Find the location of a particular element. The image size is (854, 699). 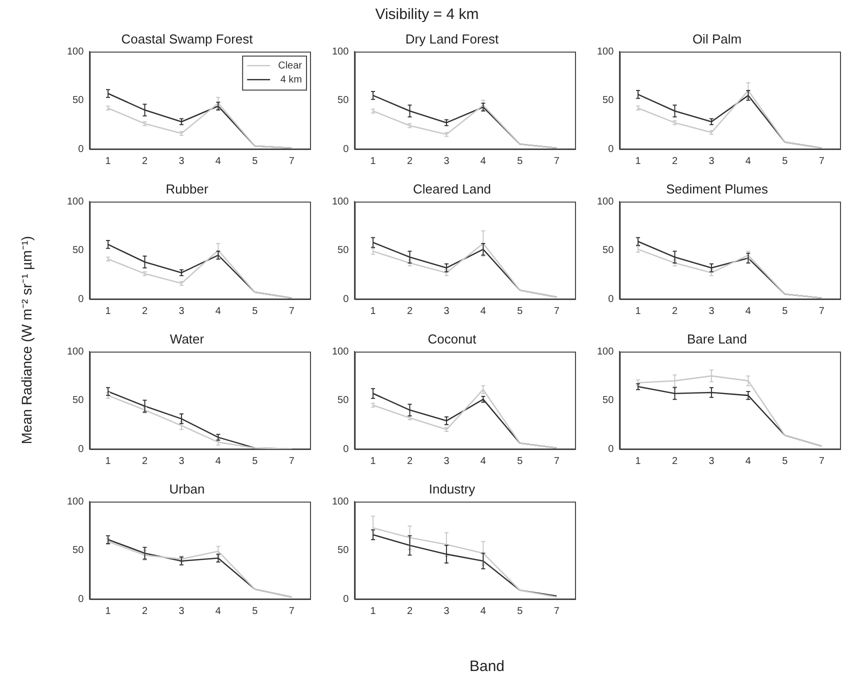

chart-title: Cleared Land is located at coordinates (452, 188).